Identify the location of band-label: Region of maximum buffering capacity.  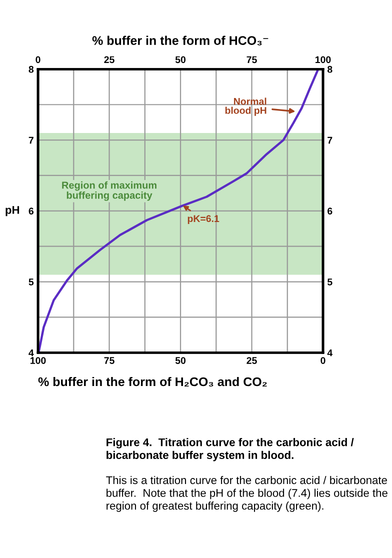
(109, 191).